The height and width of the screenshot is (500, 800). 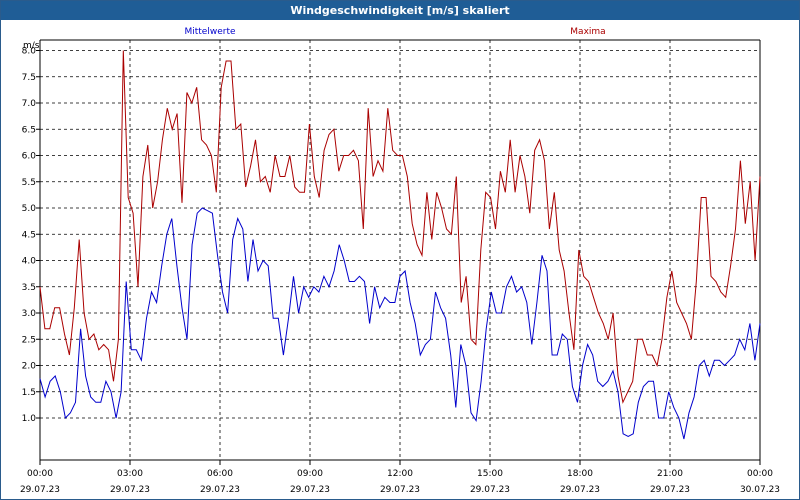 What do you see at coordinates (400, 10) in the screenshot?
I see `window-title: Windgeschwindigkeit [m/s] skaliert` at bounding box center [400, 10].